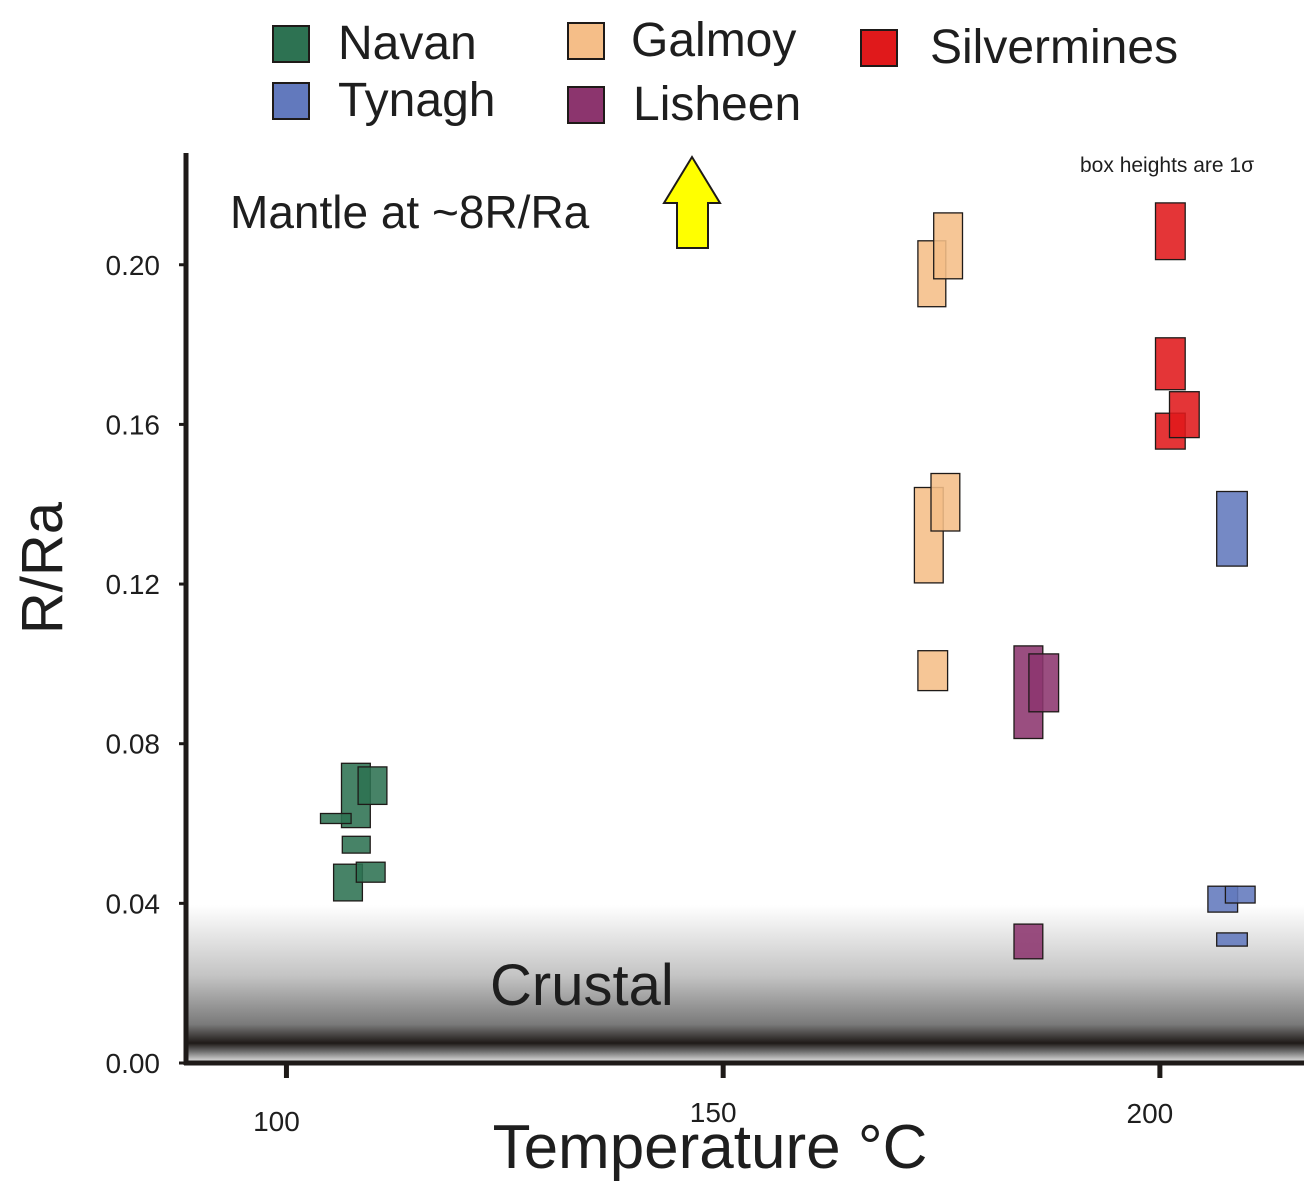 The width and height of the screenshot is (1304, 1182). Describe the element at coordinates (410, 212) in the screenshot. I see `mantle-label: Mantle at ~8R/Ra` at that location.